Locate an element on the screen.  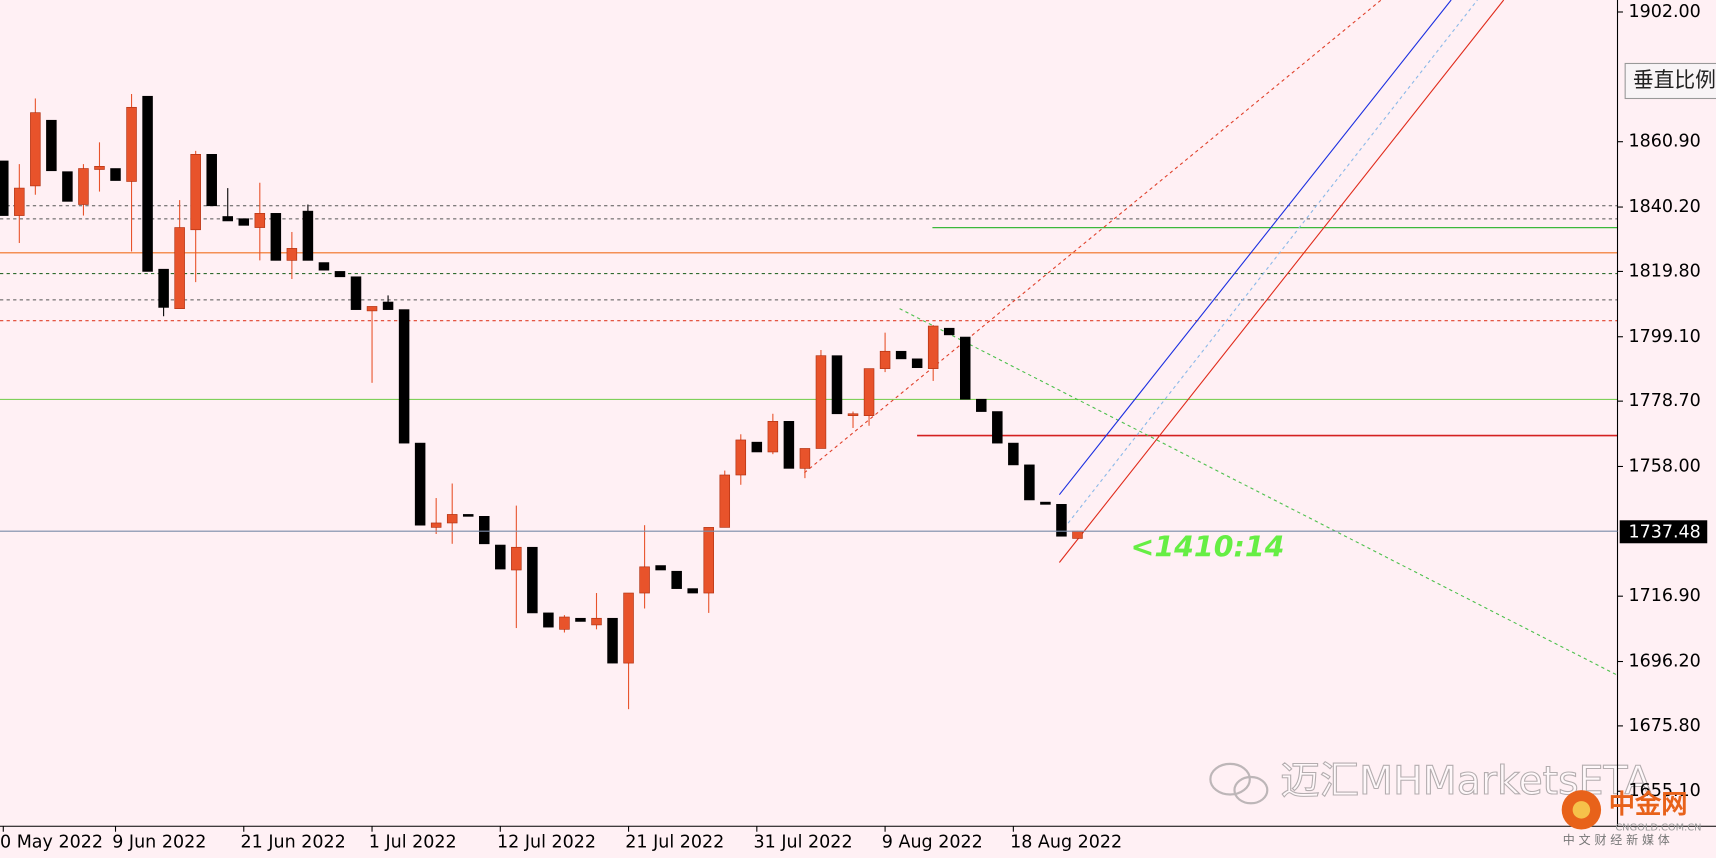
logo: 中金网 CNGOLD.COM.CN 中 文 财 经 新 媒 体 is located at coordinates (1631, 818).